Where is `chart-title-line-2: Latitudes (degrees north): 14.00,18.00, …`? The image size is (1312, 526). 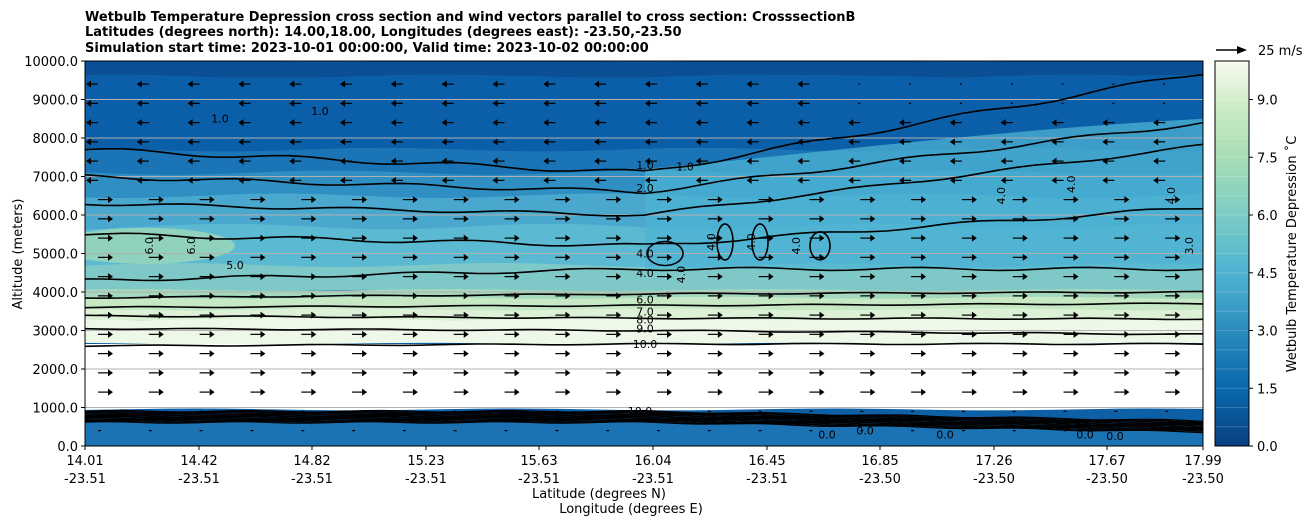 chart-title-line-2: Latitudes (degrees north): 14.00,18.00, … is located at coordinates (383, 32).